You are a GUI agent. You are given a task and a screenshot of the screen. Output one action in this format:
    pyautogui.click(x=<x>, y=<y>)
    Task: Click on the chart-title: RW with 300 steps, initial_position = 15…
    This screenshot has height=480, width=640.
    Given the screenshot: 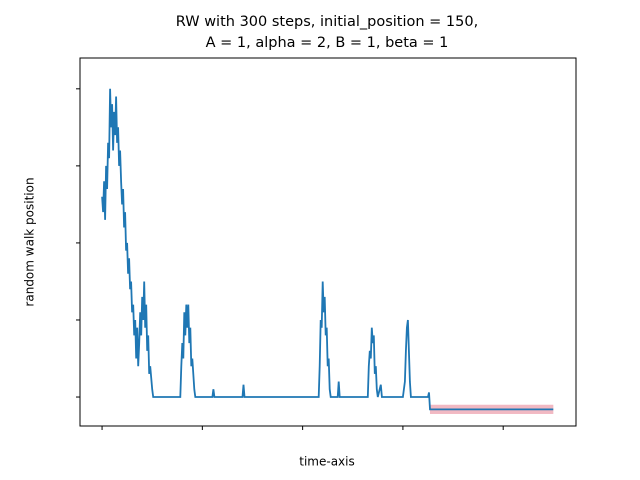 What is the action you would take?
    pyautogui.click(x=327, y=22)
    